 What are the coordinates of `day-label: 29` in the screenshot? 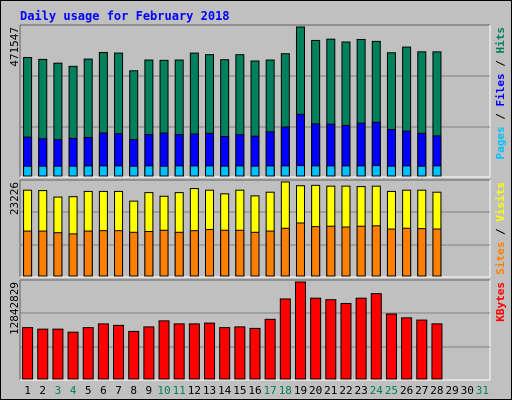 It's located at (451, 390).